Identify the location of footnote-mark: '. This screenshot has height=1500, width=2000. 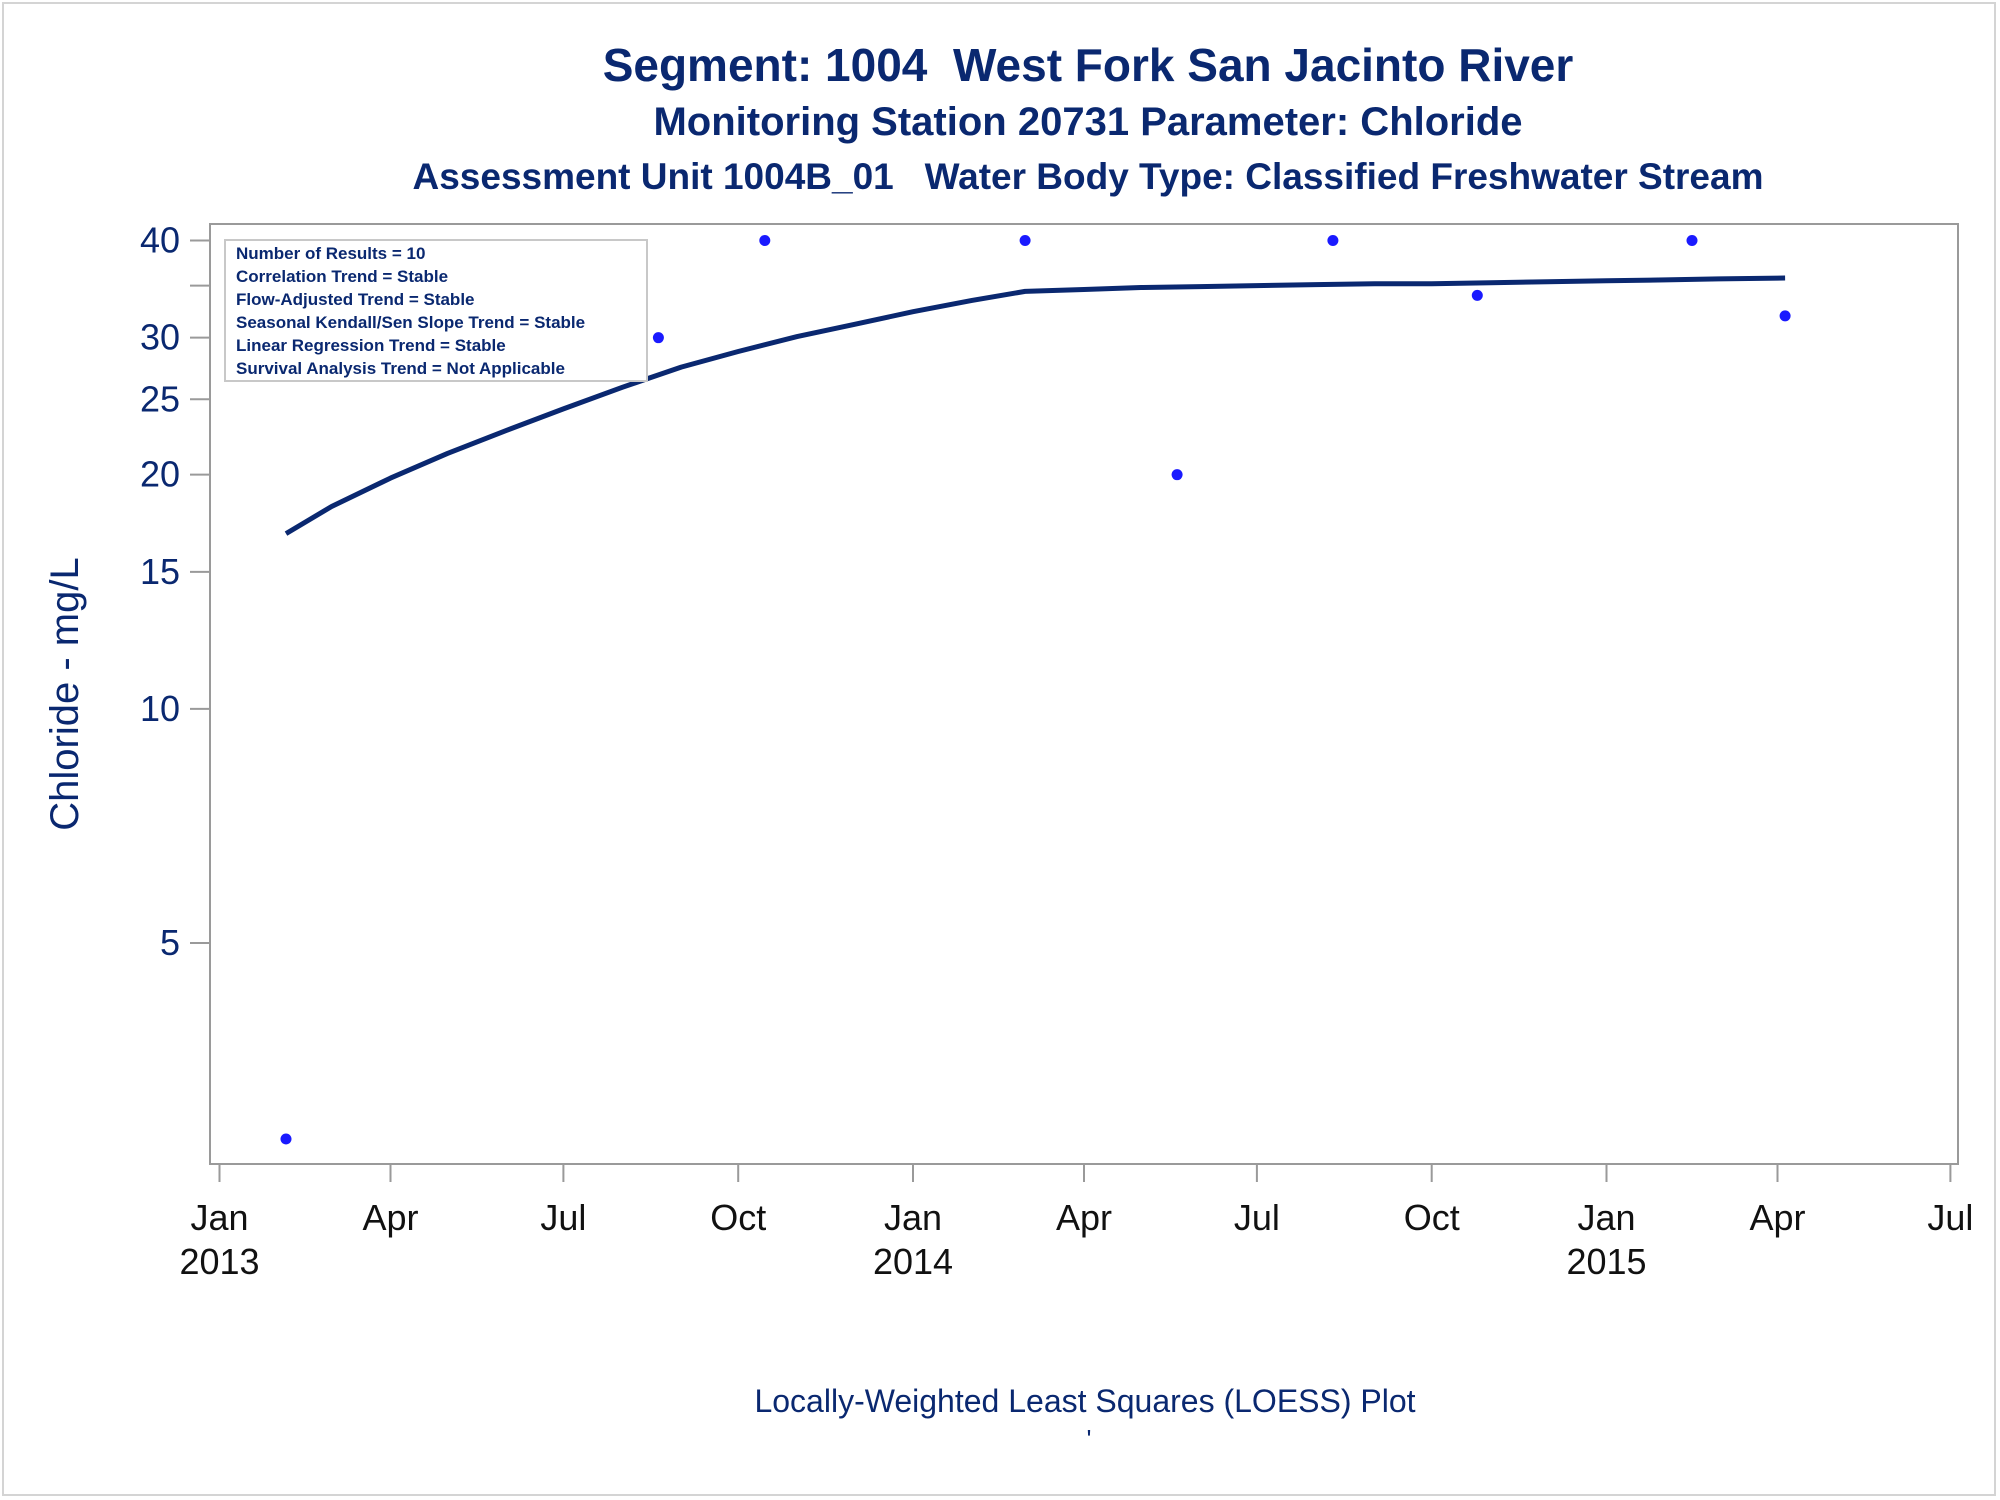
(1089, 1439).